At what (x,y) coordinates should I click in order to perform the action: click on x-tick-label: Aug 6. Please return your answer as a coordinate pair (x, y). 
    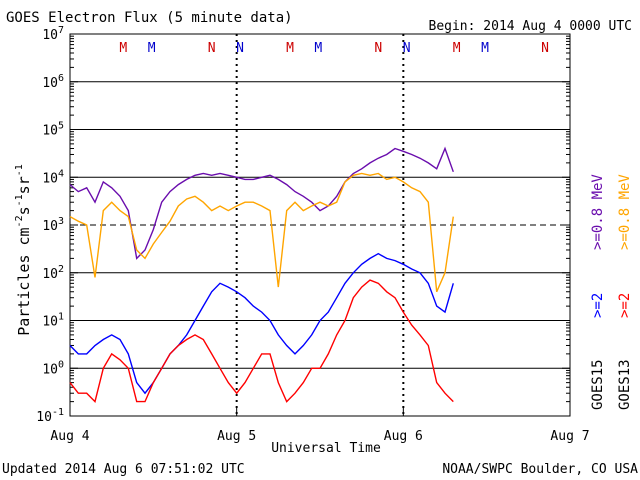
    Looking at the image, I should click on (403, 436).